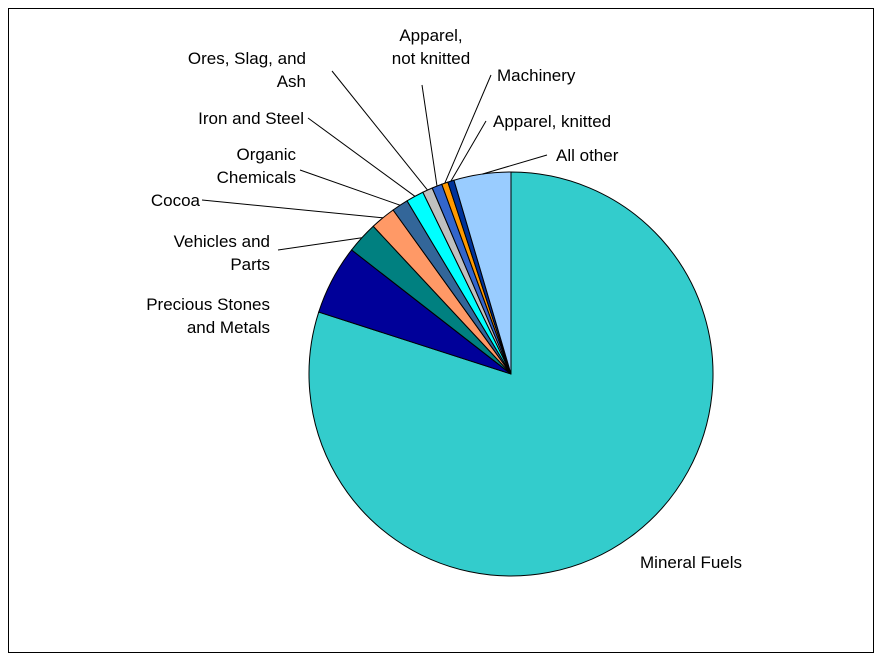  I want to click on slice-label-2: Precious Stones and Metals, so click(208, 316).